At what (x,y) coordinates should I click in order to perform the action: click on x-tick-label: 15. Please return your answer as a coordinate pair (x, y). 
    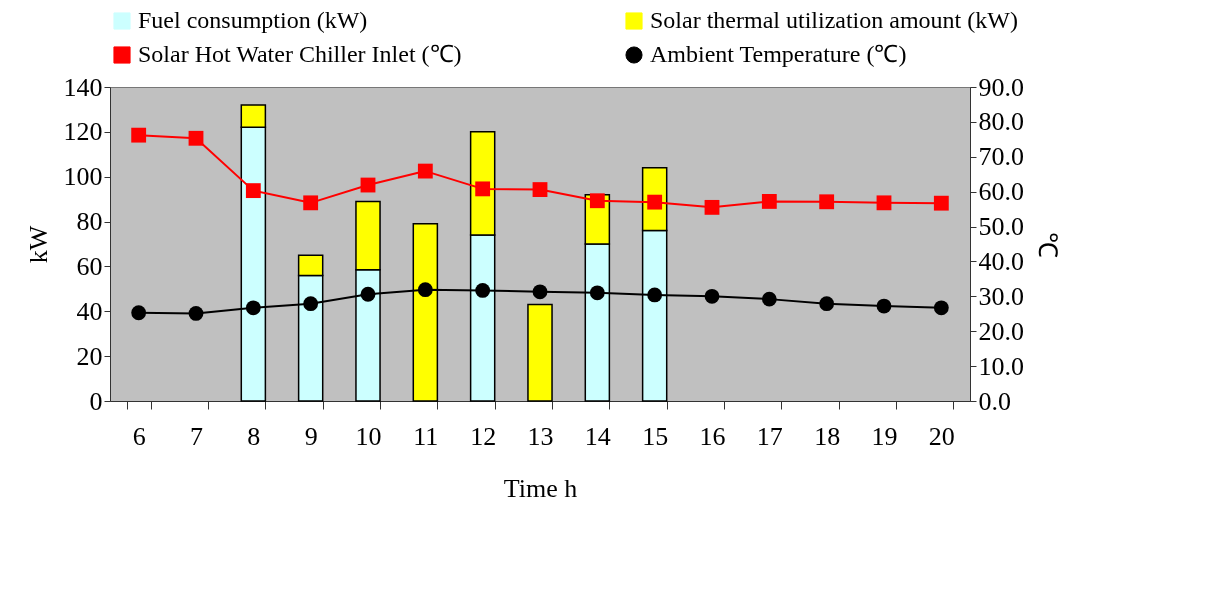
    Looking at the image, I should click on (655, 436).